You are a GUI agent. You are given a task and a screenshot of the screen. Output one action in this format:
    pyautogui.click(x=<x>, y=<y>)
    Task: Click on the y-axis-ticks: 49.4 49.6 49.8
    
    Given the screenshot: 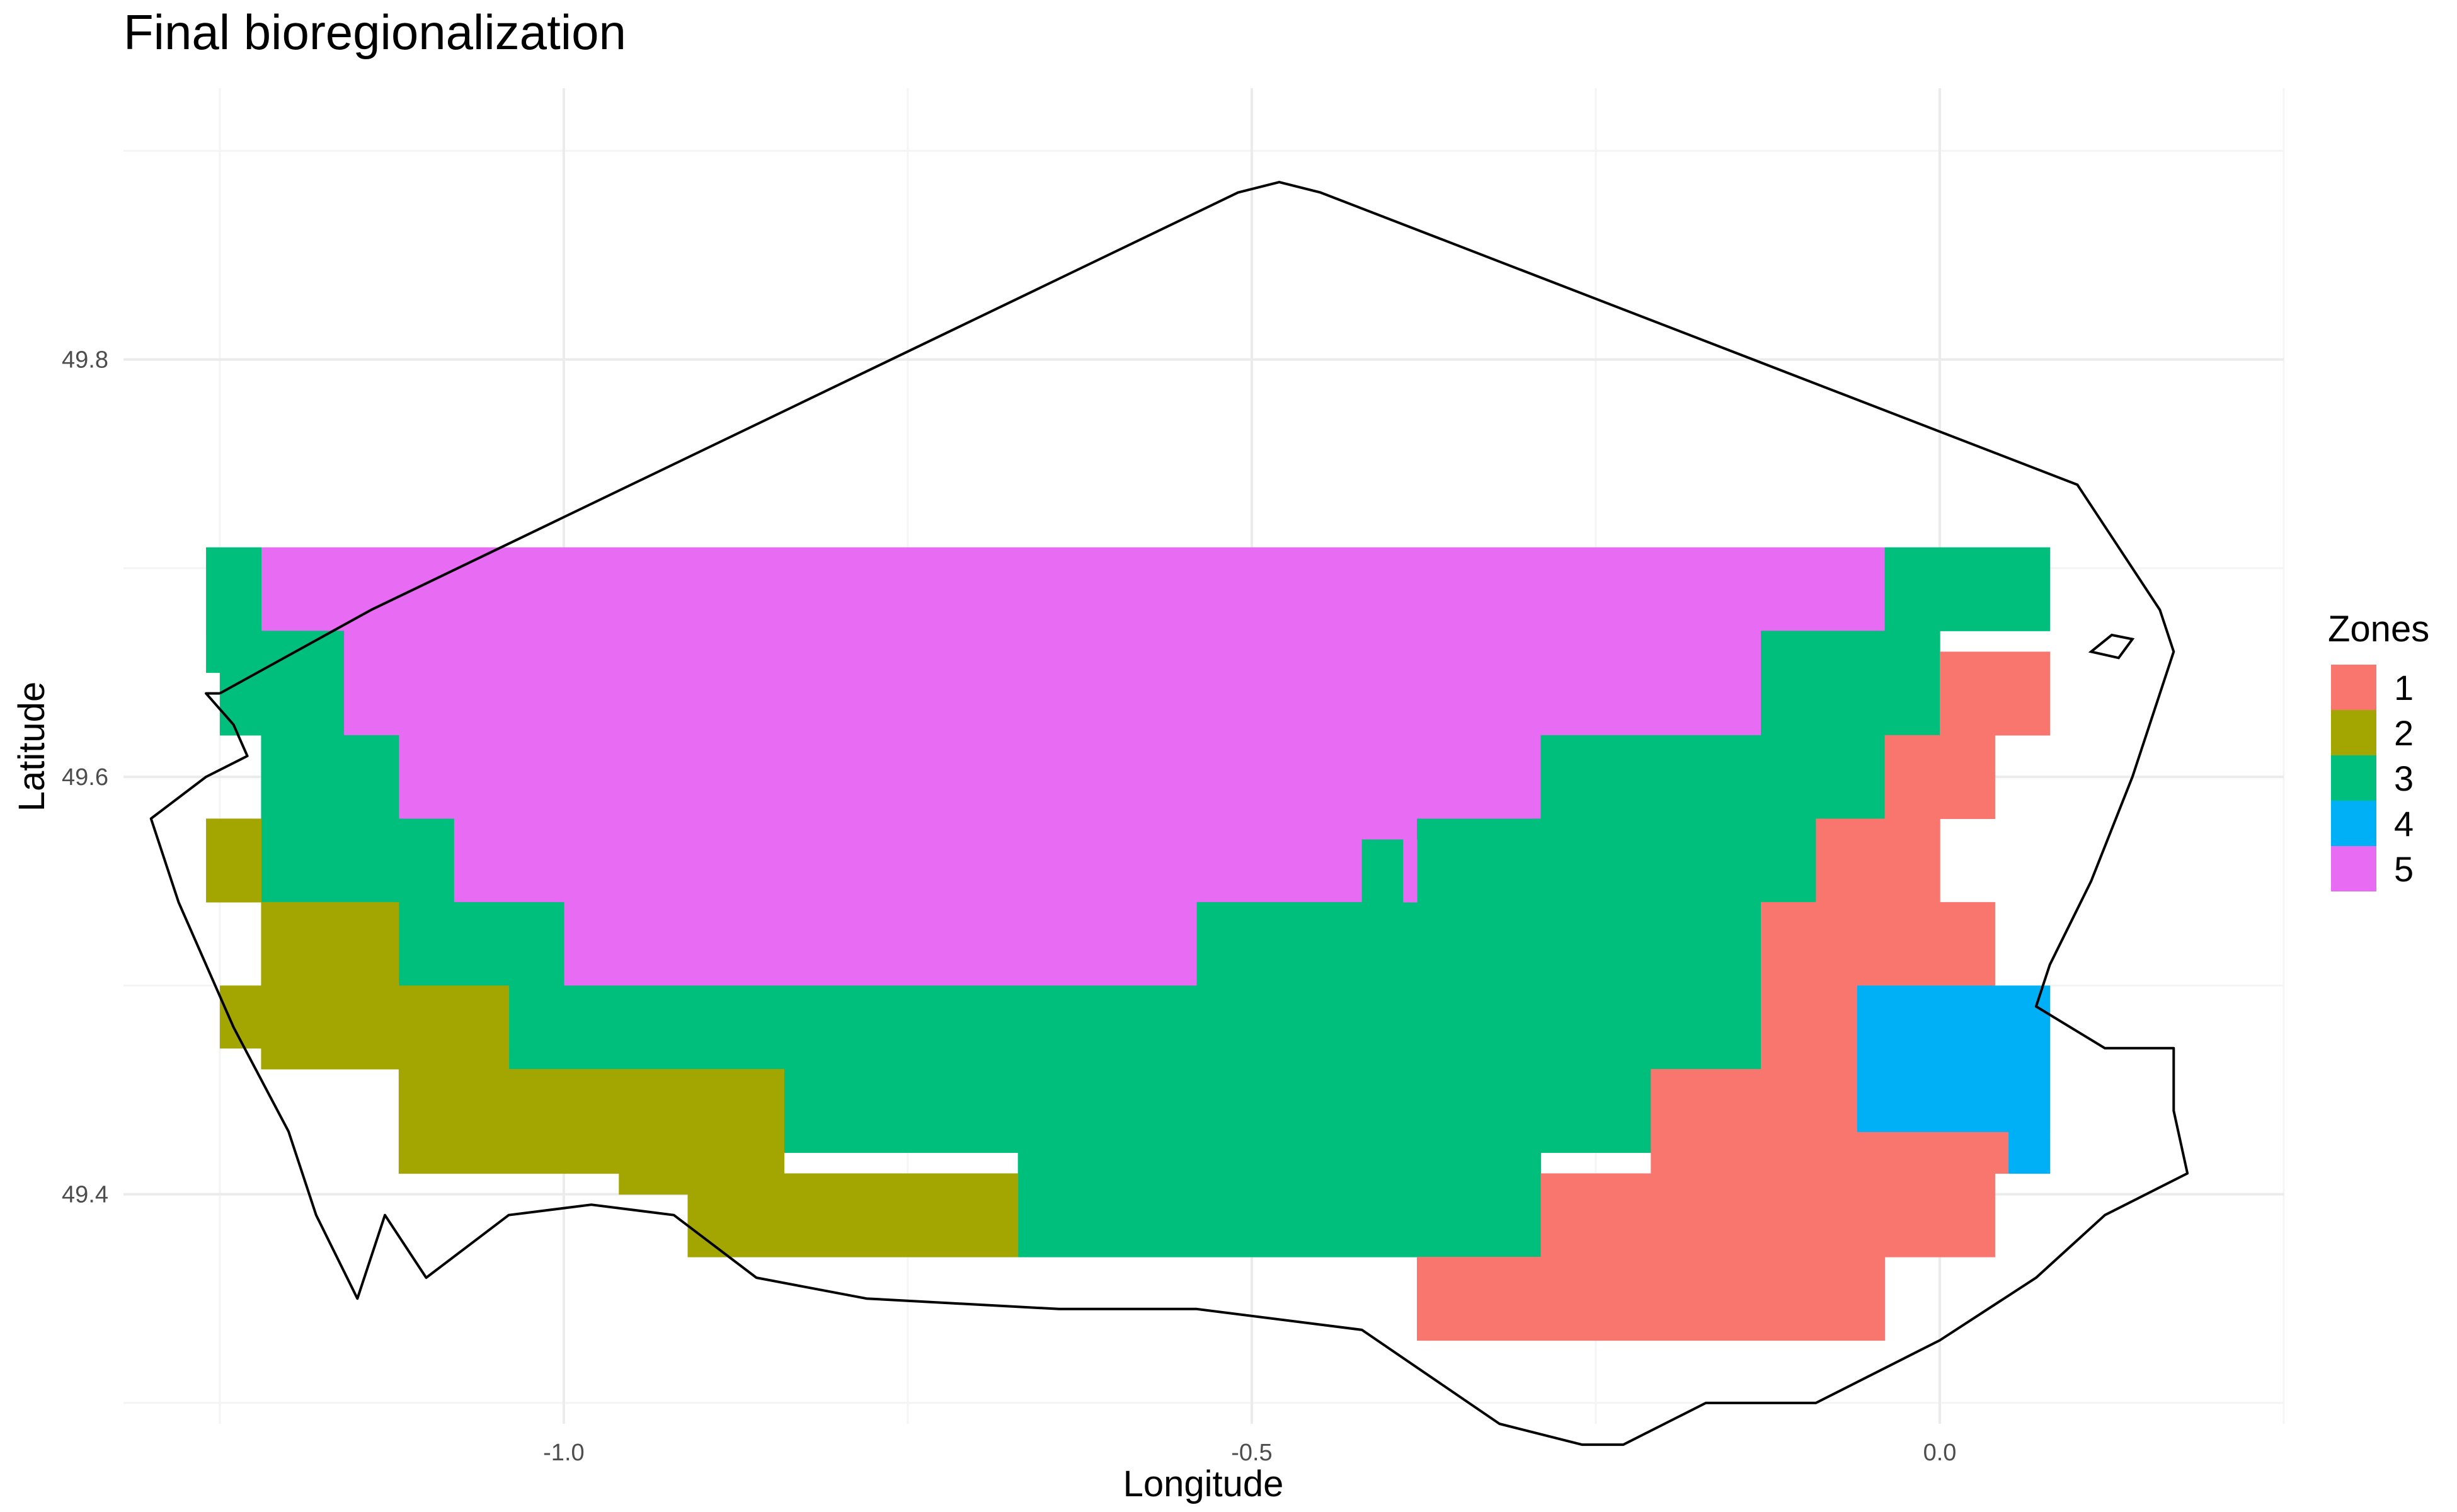 What is the action you would take?
    pyautogui.click(x=85, y=777)
    